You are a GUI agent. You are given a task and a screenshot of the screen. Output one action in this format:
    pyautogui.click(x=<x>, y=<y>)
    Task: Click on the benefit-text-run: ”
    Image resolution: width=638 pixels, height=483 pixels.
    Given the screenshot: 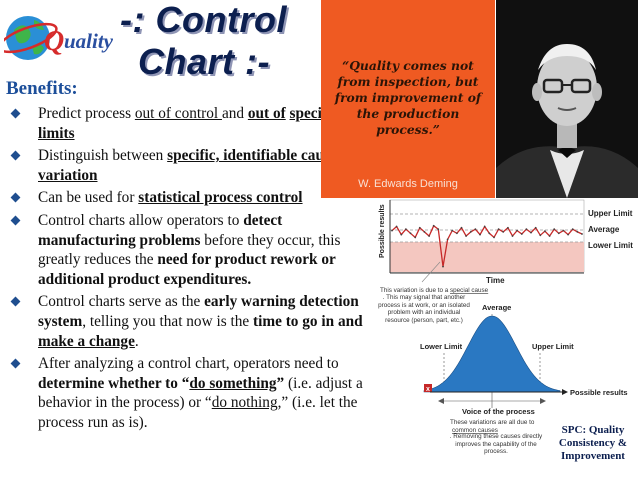 What is the action you would take?
    pyautogui.click(x=280, y=383)
    